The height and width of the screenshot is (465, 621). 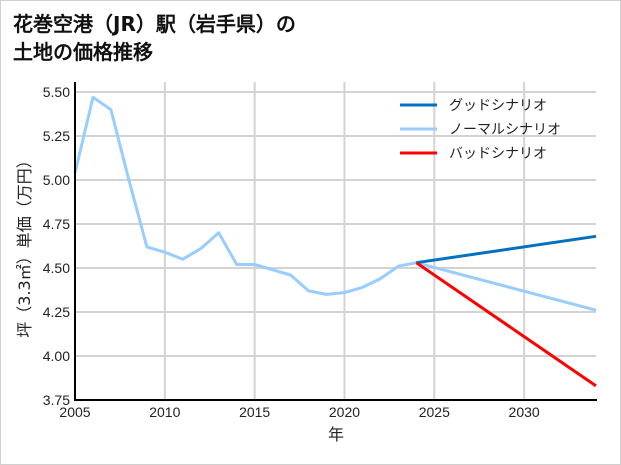 I want to click on legend-label: バッドシナリオ, so click(x=498, y=154).